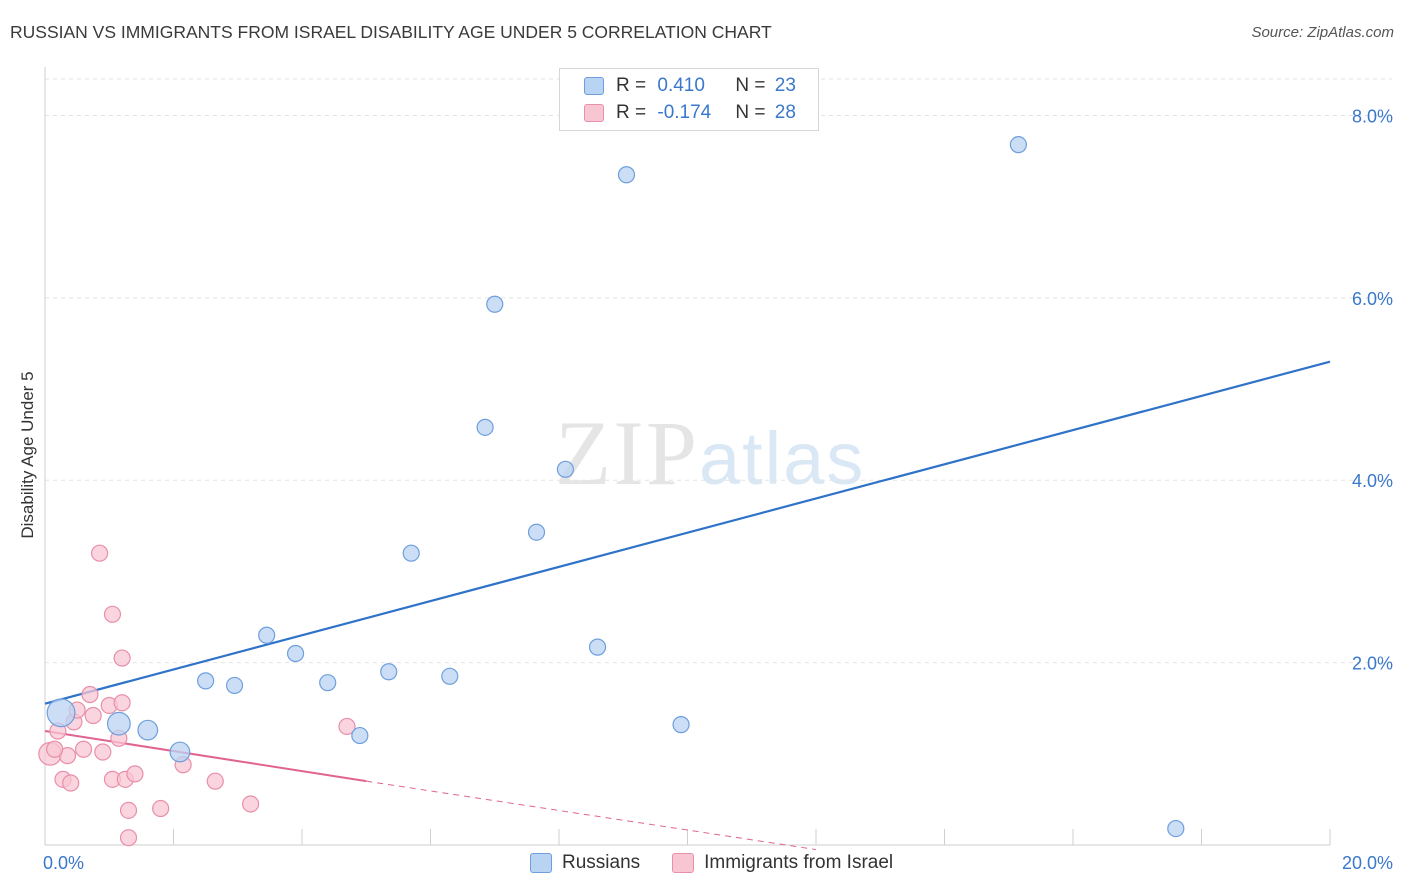 The height and width of the screenshot is (892, 1406). I want to click on x-tick-label: 0.0%, so click(63, 863).